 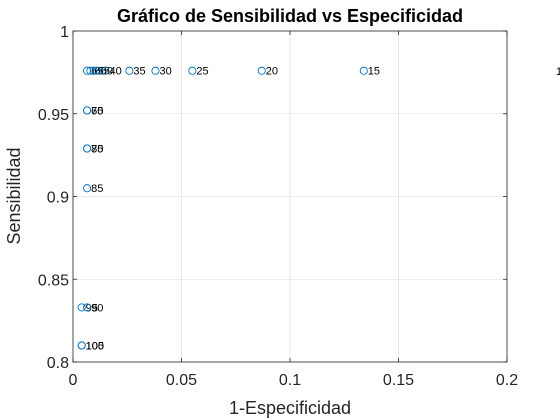 I want to click on data-point-label: 75, so click(x=97, y=150).